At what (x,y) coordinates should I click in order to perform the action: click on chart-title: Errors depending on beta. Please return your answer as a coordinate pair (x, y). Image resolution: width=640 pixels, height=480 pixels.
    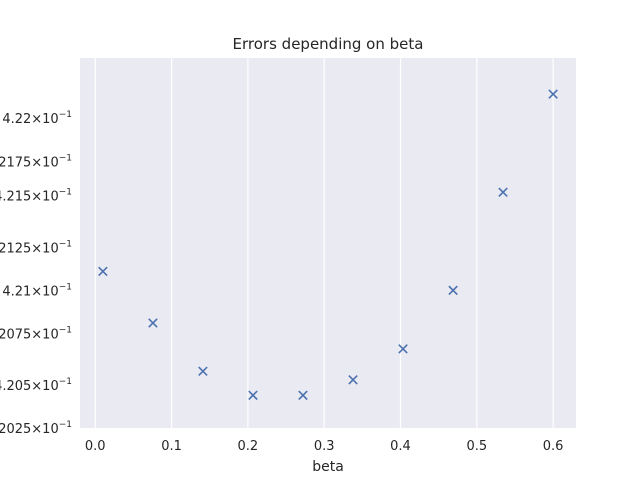
    Looking at the image, I should click on (328, 44).